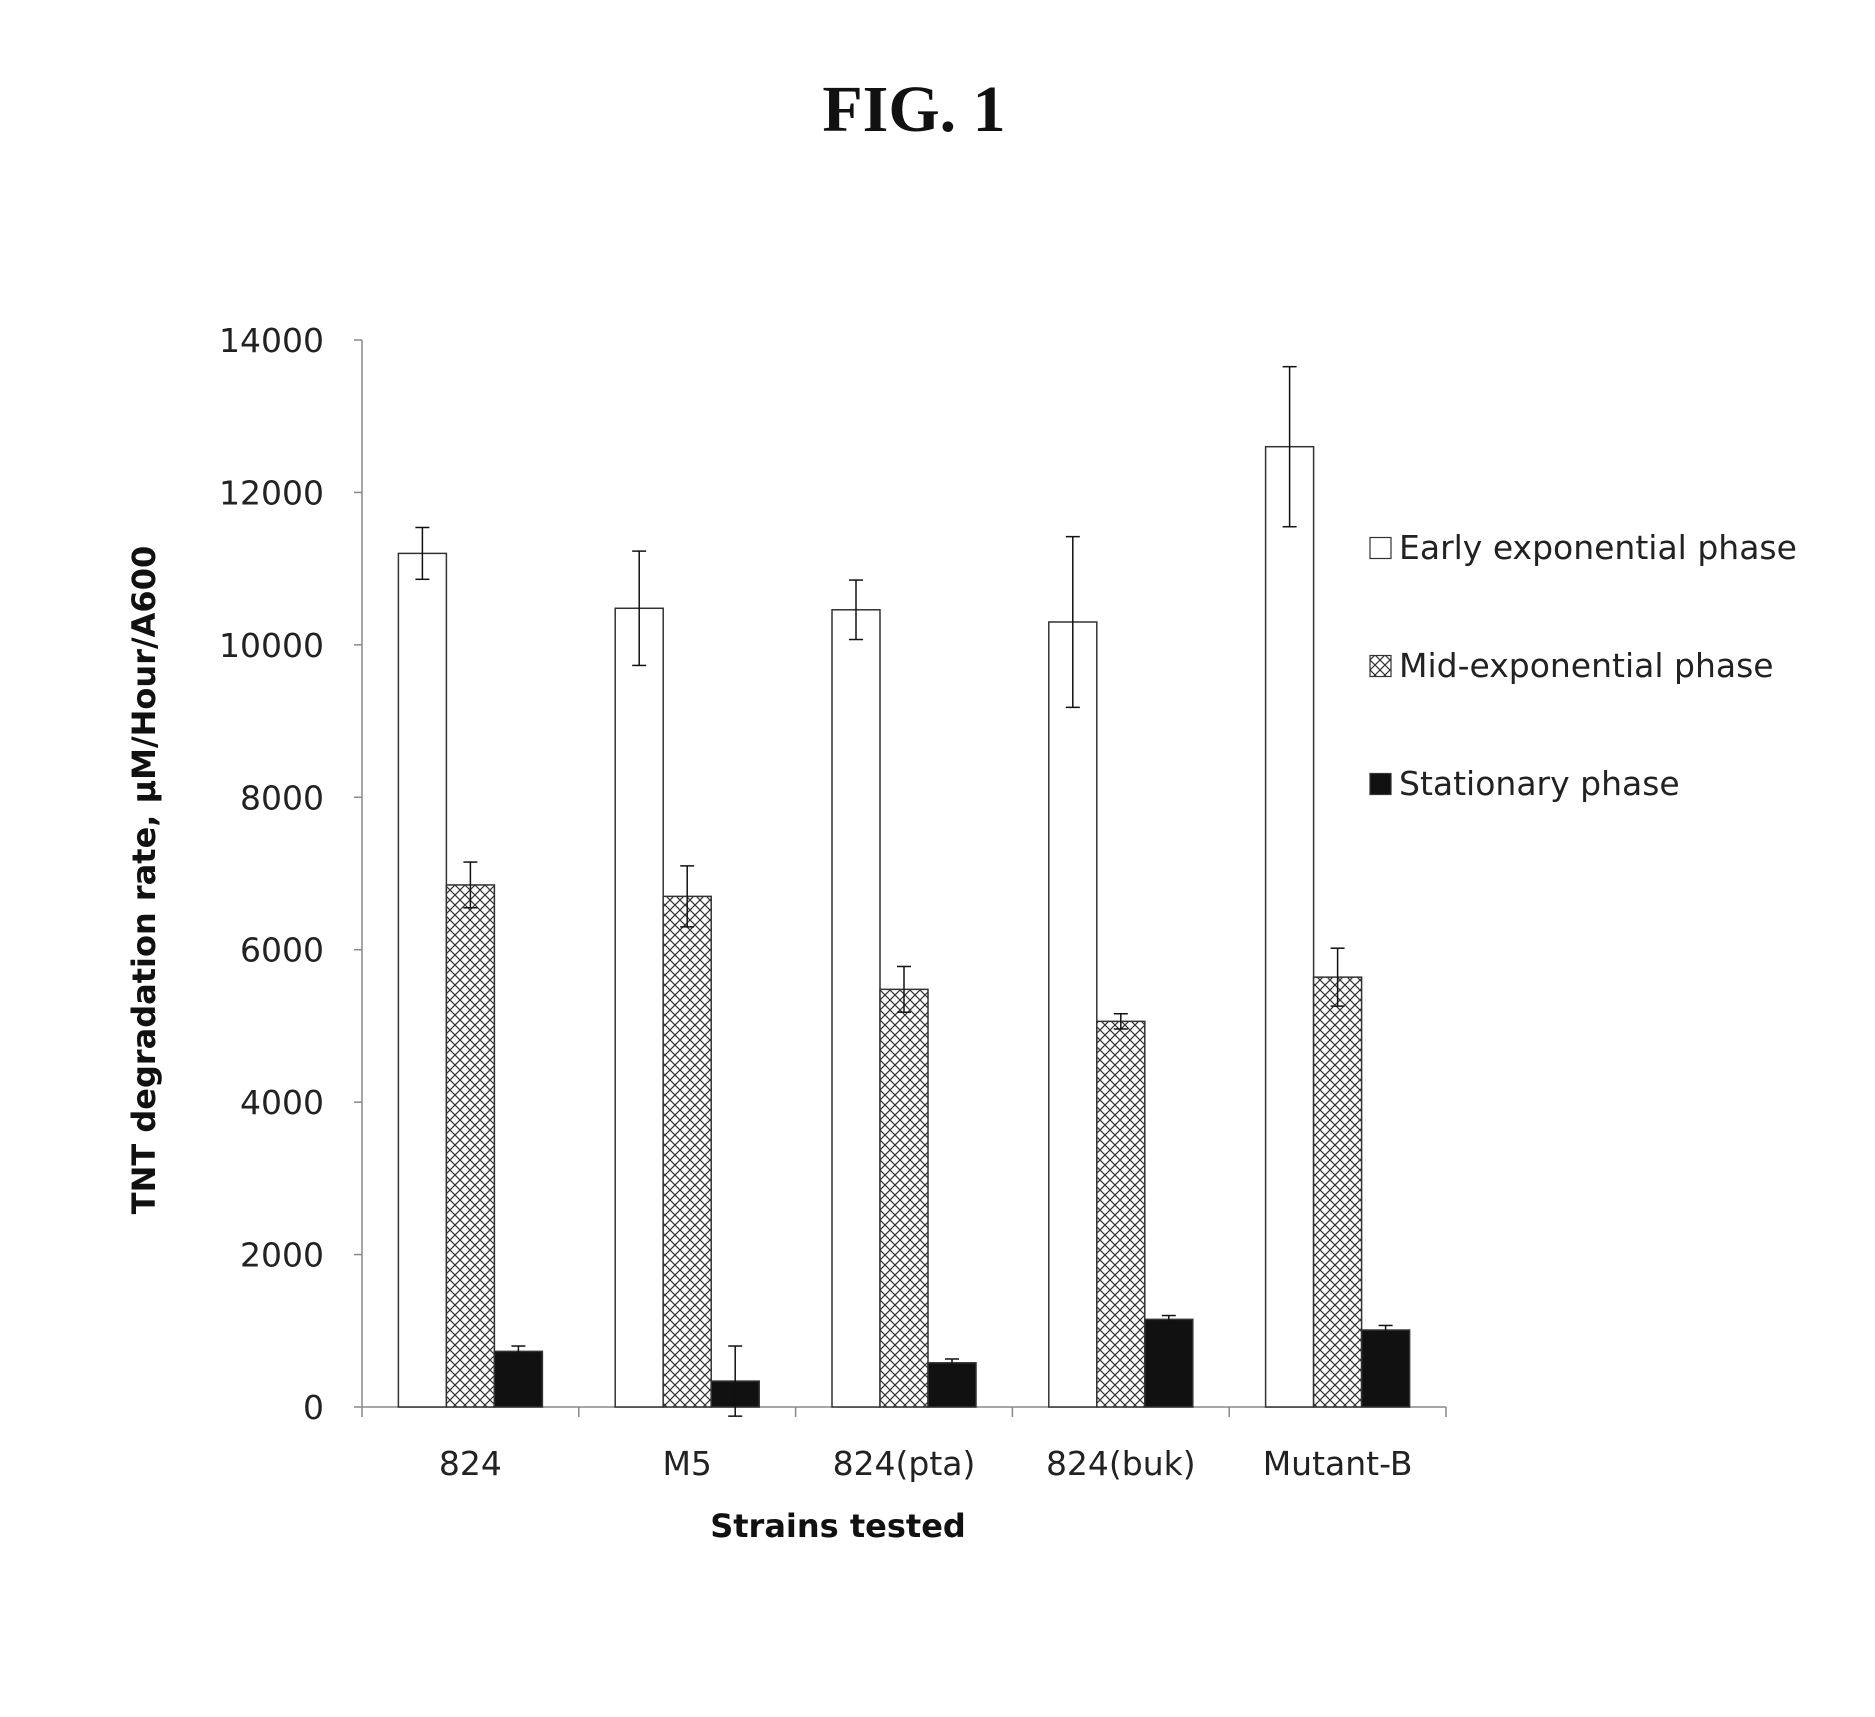 The image size is (1875, 1717). Describe the element at coordinates (282, 1255) in the screenshot. I see `y-tick-label: 2000` at that location.